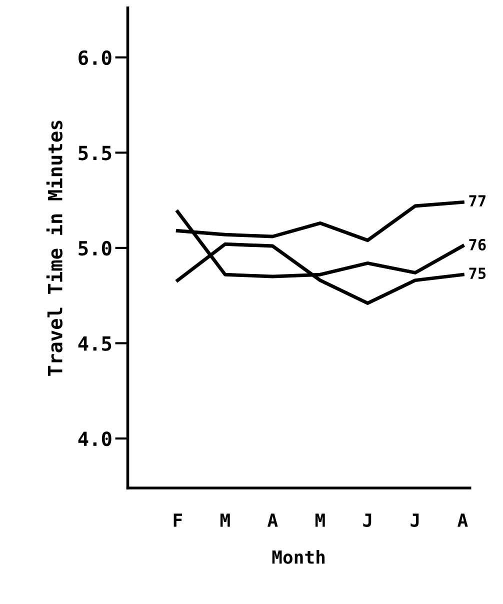 The width and height of the screenshot is (503, 604). Describe the element at coordinates (477, 244) in the screenshot. I see `series-label: 76` at that location.